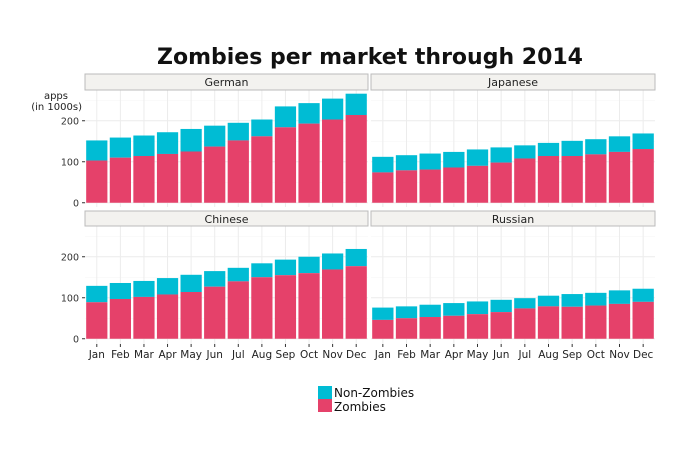 The width and height of the screenshot is (680, 463). What do you see at coordinates (215, 279) in the screenshot?
I see `bar-non-zombies-chinese-jun` at bounding box center [215, 279].